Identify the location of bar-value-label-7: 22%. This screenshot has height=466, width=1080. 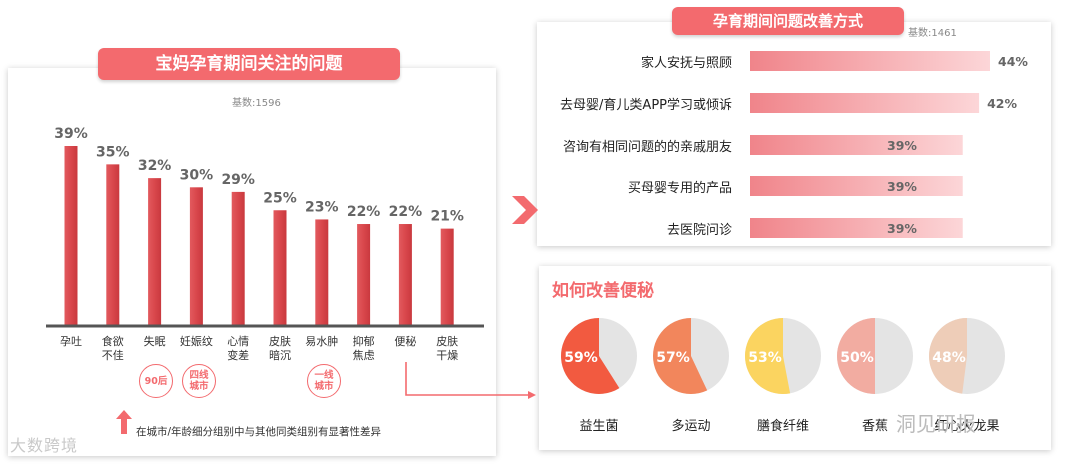
(364, 212).